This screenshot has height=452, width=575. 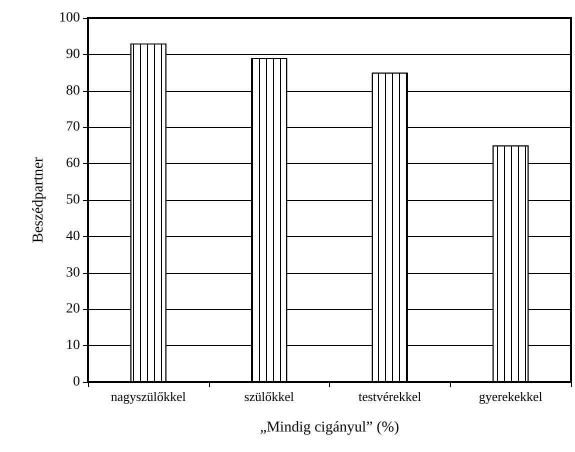 I want to click on x-axis-title: „Mindig cigányul” (%), so click(x=330, y=428).